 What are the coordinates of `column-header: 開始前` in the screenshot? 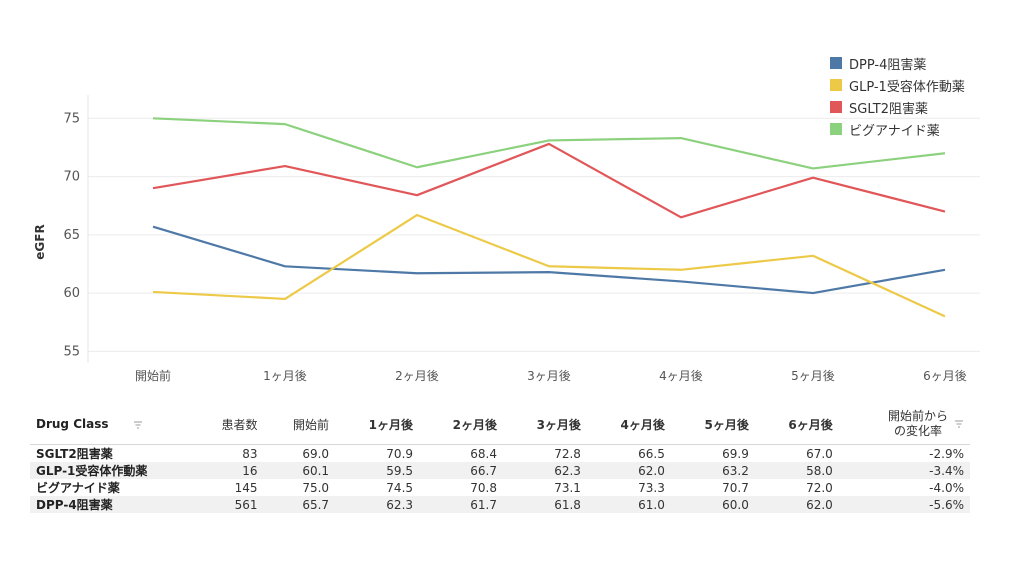 It's located at (300, 424).